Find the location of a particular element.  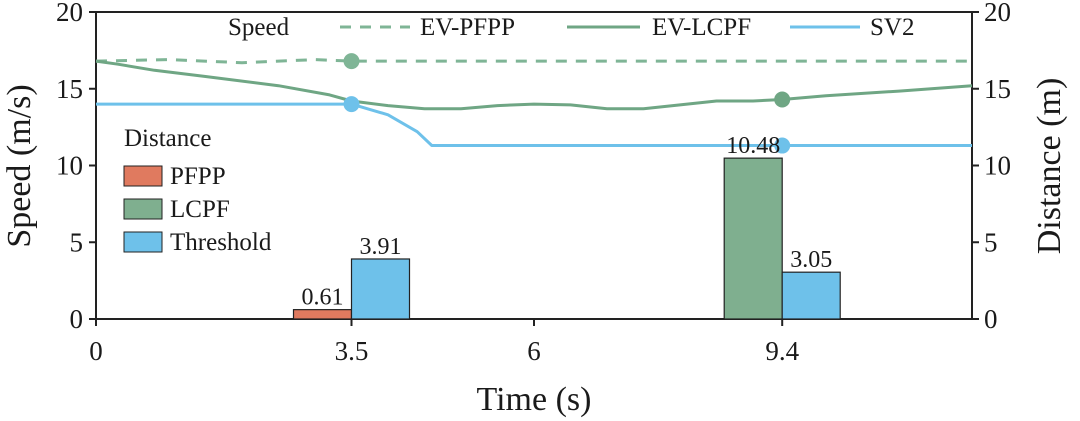

bar-label-pfpp-t3_5: 0.61 is located at coordinates (323, 298).